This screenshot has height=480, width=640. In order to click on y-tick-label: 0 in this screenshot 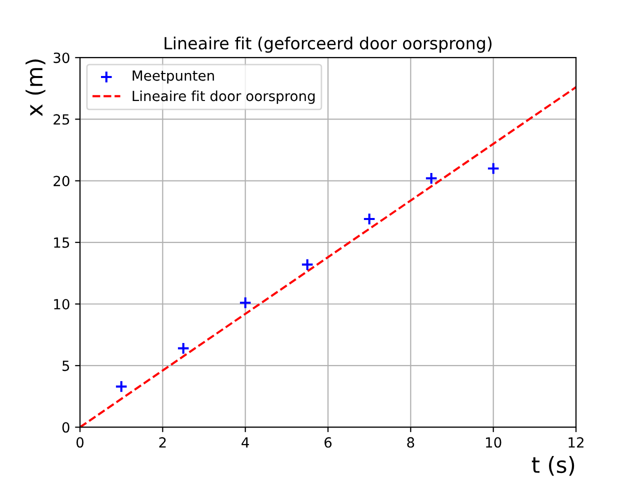, I will do `click(66, 427)`.